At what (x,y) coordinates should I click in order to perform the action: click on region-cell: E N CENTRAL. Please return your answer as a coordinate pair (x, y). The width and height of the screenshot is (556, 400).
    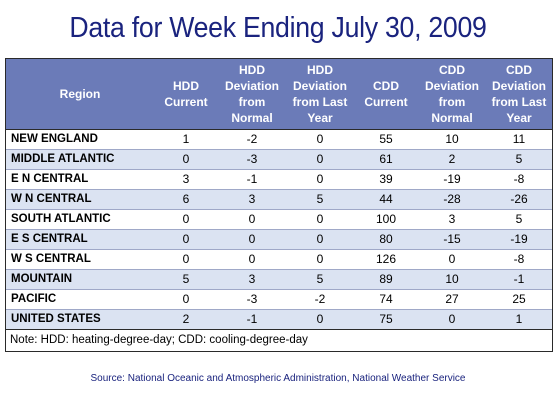
    Looking at the image, I should click on (80, 179).